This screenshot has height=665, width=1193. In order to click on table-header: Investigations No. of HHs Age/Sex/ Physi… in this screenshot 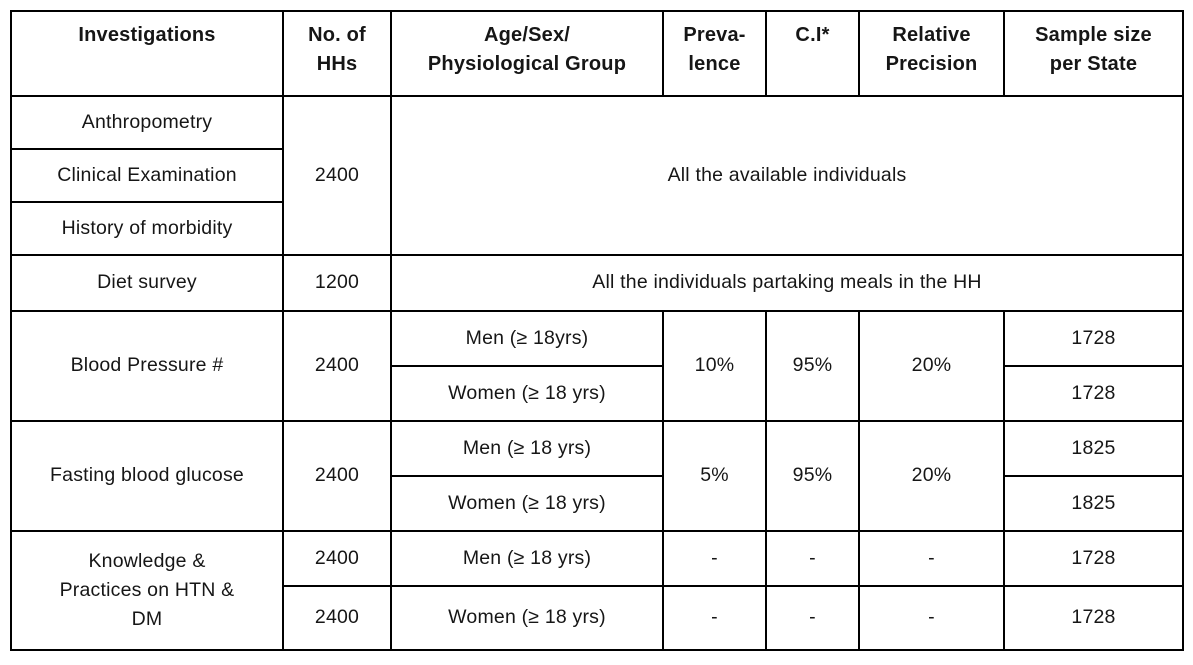, I will do `click(597, 53)`.